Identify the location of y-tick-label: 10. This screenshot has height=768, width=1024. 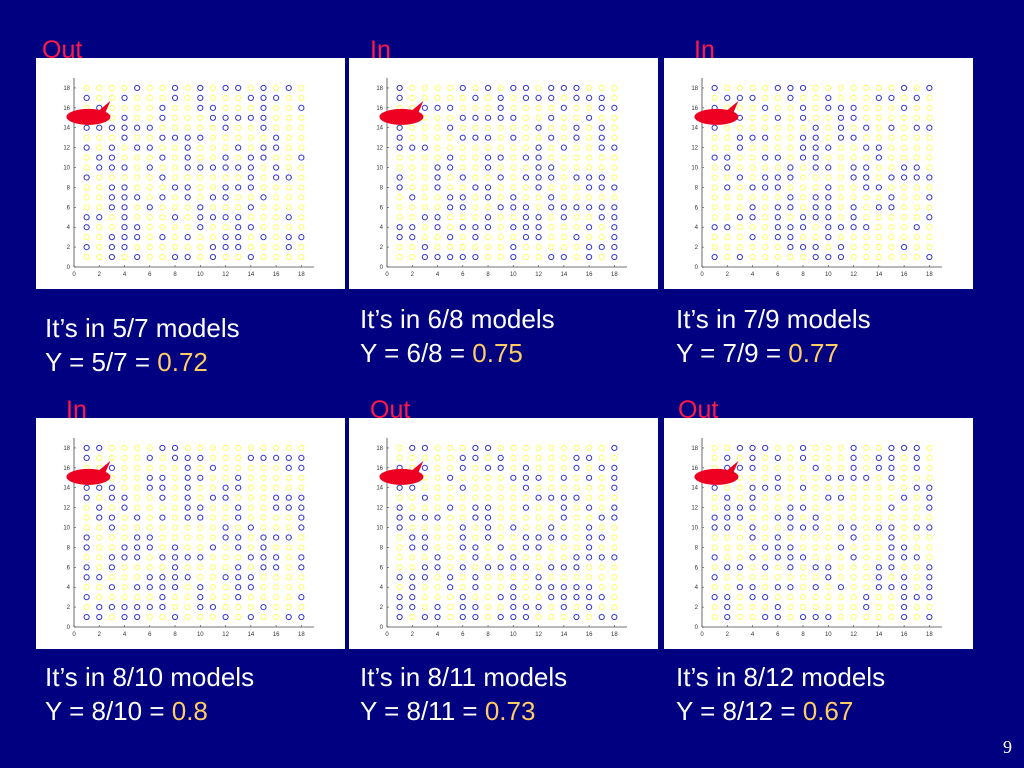
(379, 169).